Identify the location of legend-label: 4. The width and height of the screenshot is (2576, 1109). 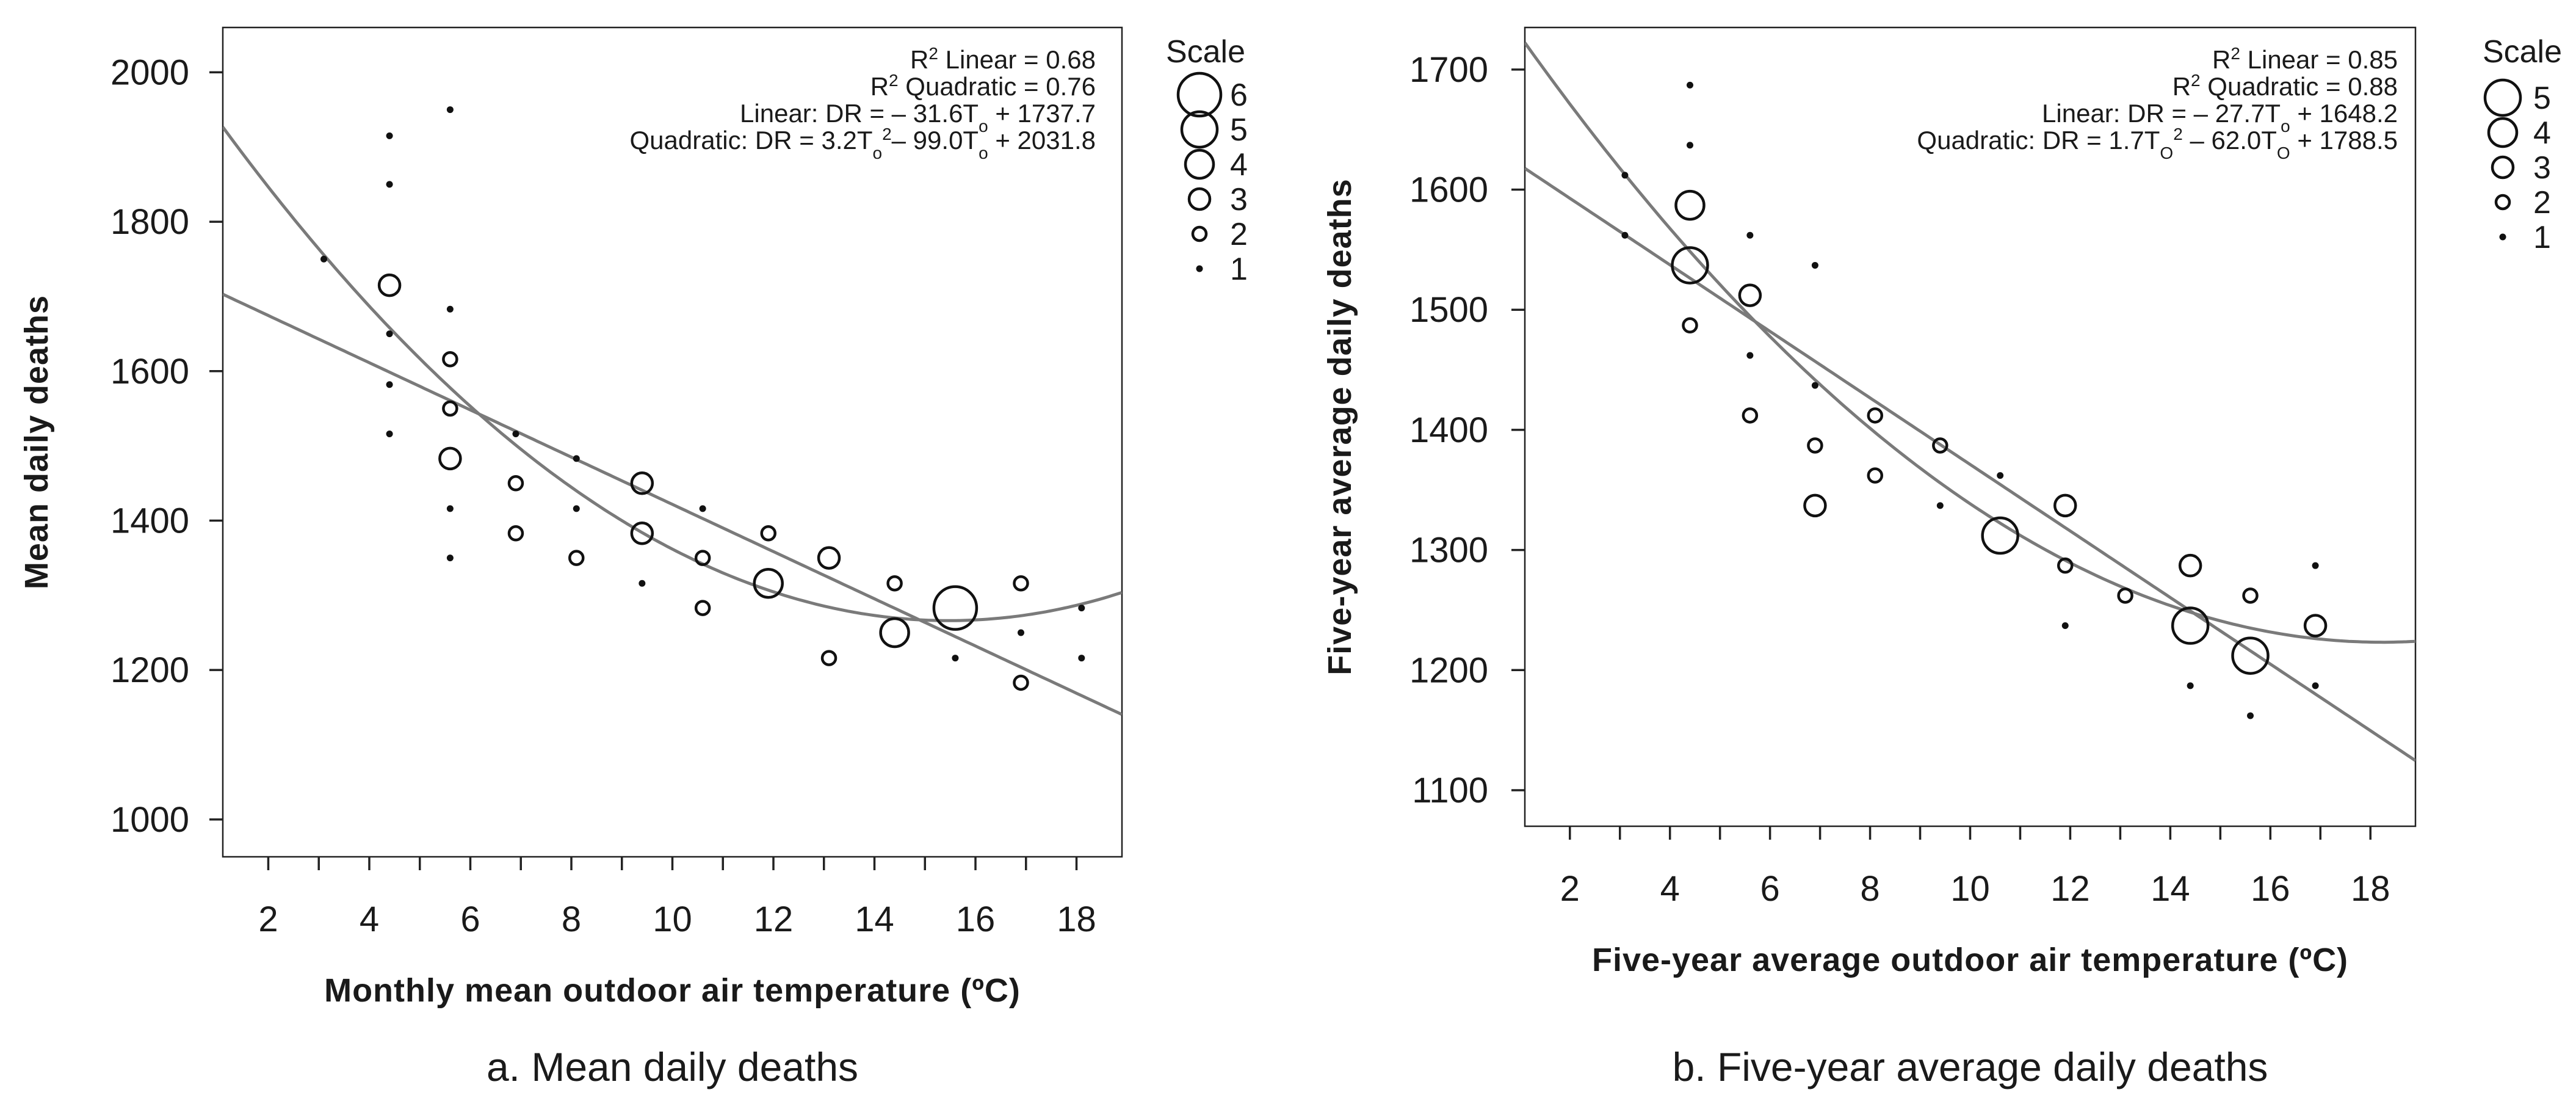
(2542, 133).